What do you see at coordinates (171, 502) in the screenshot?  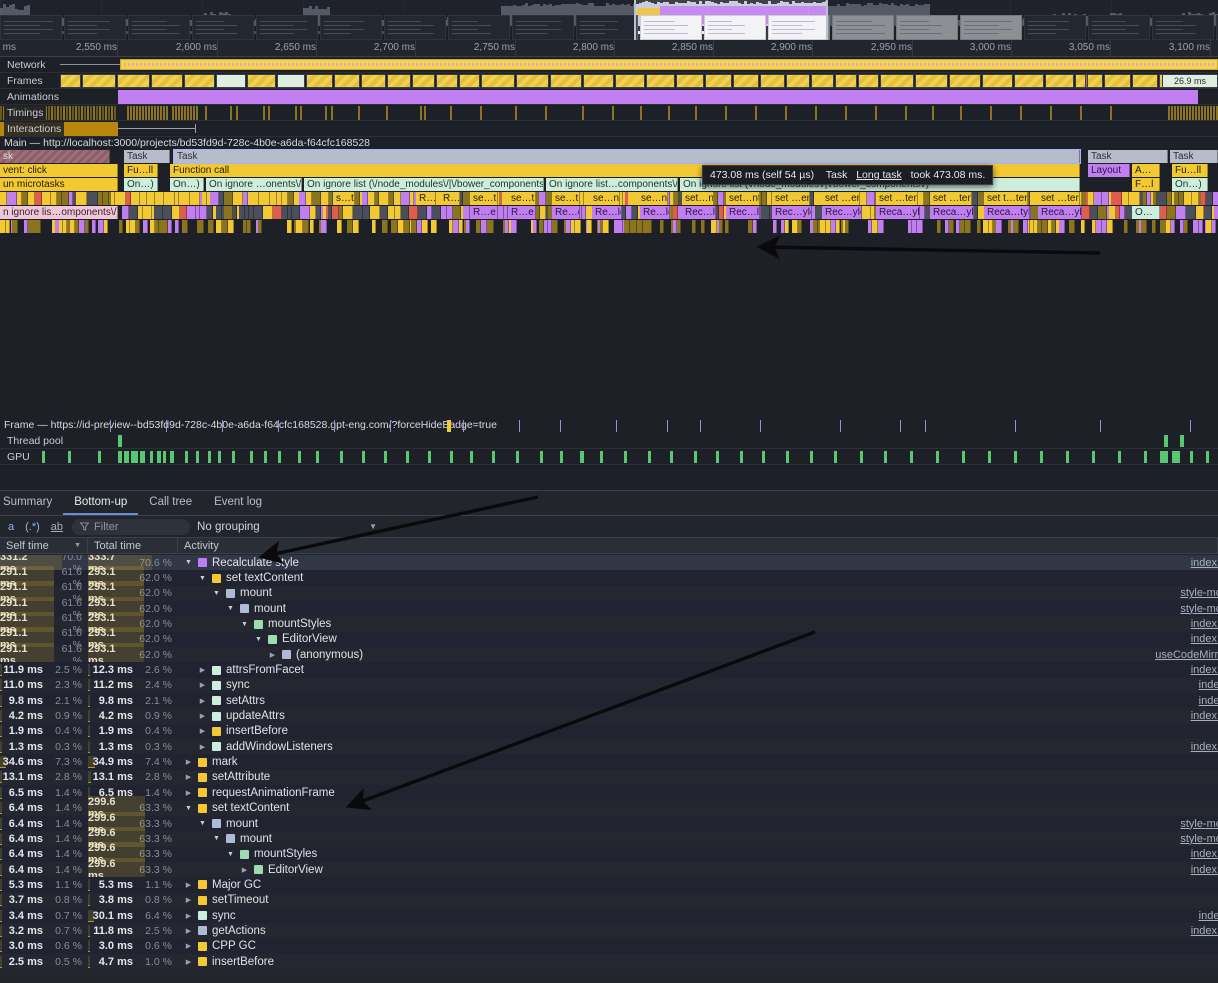 I see `tab-call-tree: Call tree` at bounding box center [171, 502].